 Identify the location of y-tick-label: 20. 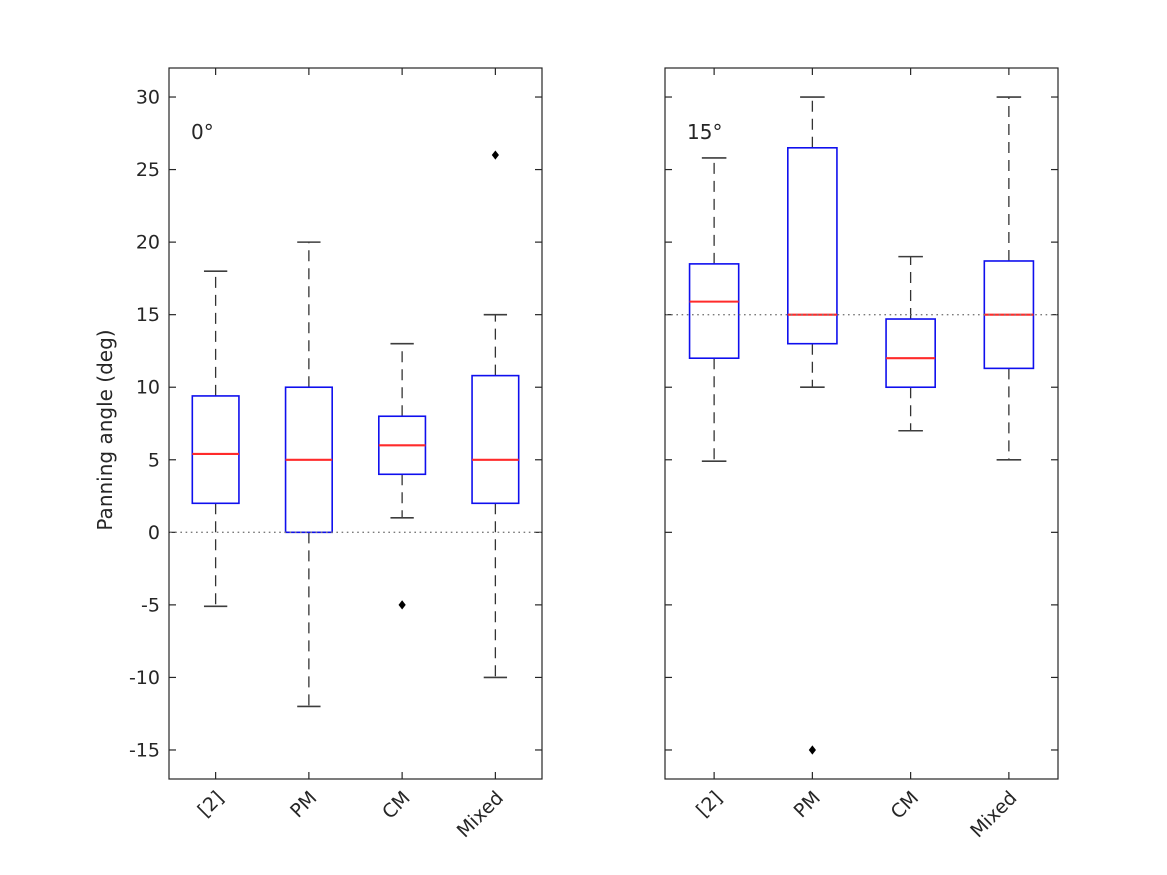
(148, 243).